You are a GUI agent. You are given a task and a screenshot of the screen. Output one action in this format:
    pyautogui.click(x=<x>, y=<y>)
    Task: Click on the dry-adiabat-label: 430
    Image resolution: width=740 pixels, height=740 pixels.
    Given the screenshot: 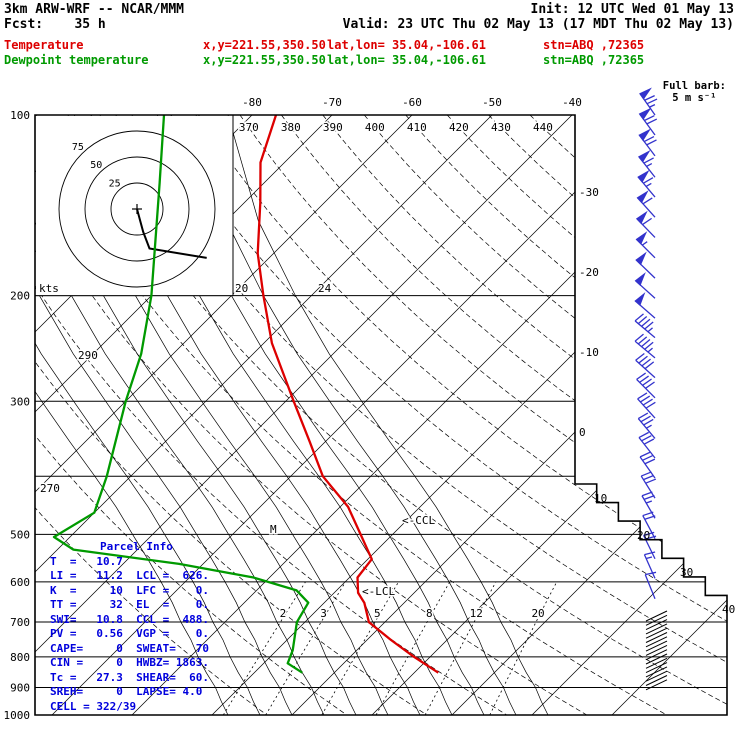 What is the action you would take?
    pyautogui.click(x=501, y=127)
    